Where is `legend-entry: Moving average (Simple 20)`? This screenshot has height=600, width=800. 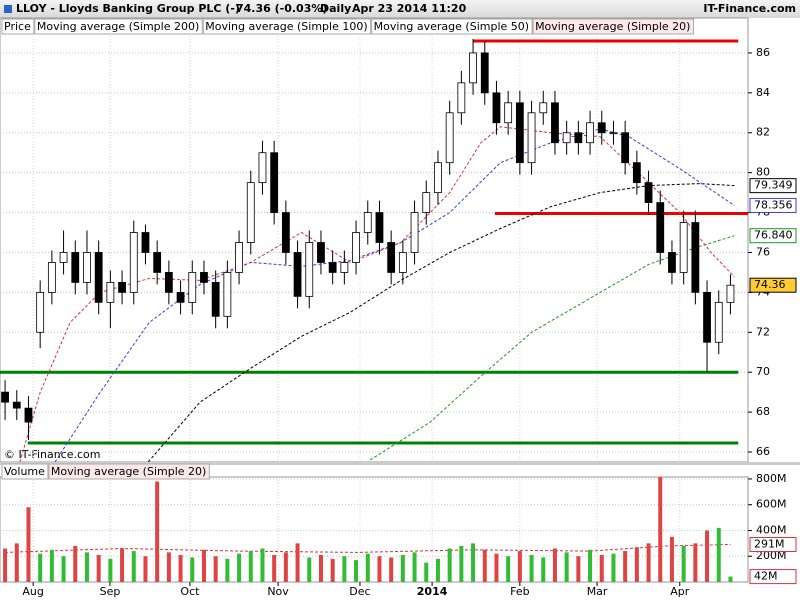
legend-entry: Moving average (Simple 20) is located at coordinates (128, 471).